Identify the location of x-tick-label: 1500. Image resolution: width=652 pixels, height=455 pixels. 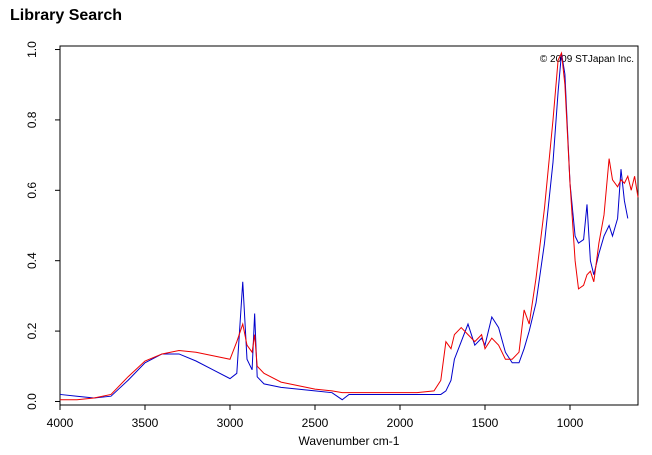
(485, 423).